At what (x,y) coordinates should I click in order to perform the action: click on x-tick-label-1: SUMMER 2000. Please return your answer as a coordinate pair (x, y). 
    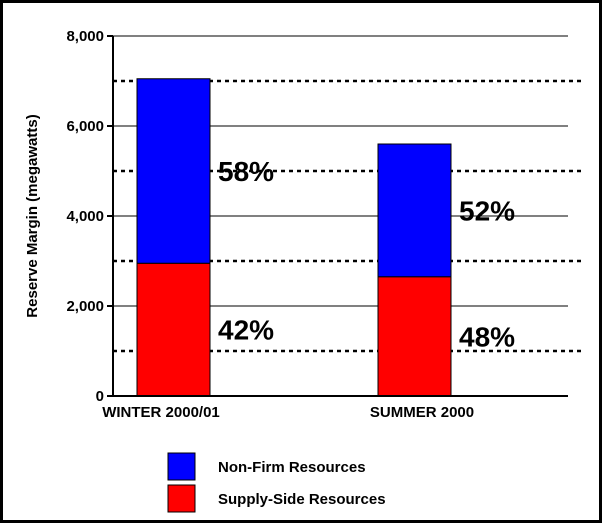
    Looking at the image, I should click on (422, 412).